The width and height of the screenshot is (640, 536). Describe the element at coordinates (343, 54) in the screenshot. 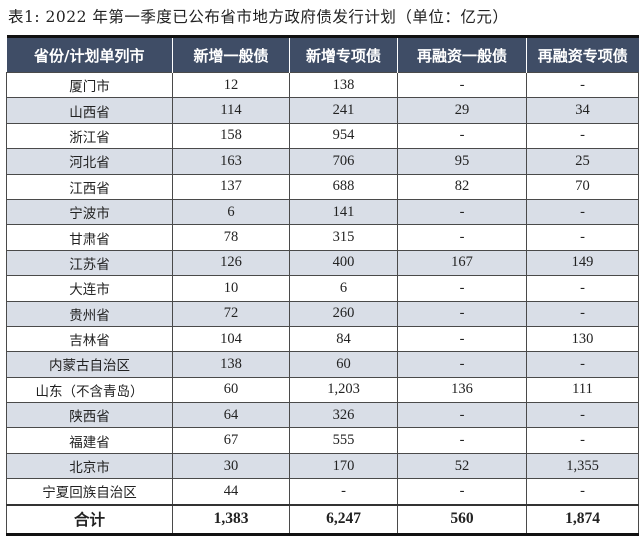

I see `column-header: 新增专项债` at that location.